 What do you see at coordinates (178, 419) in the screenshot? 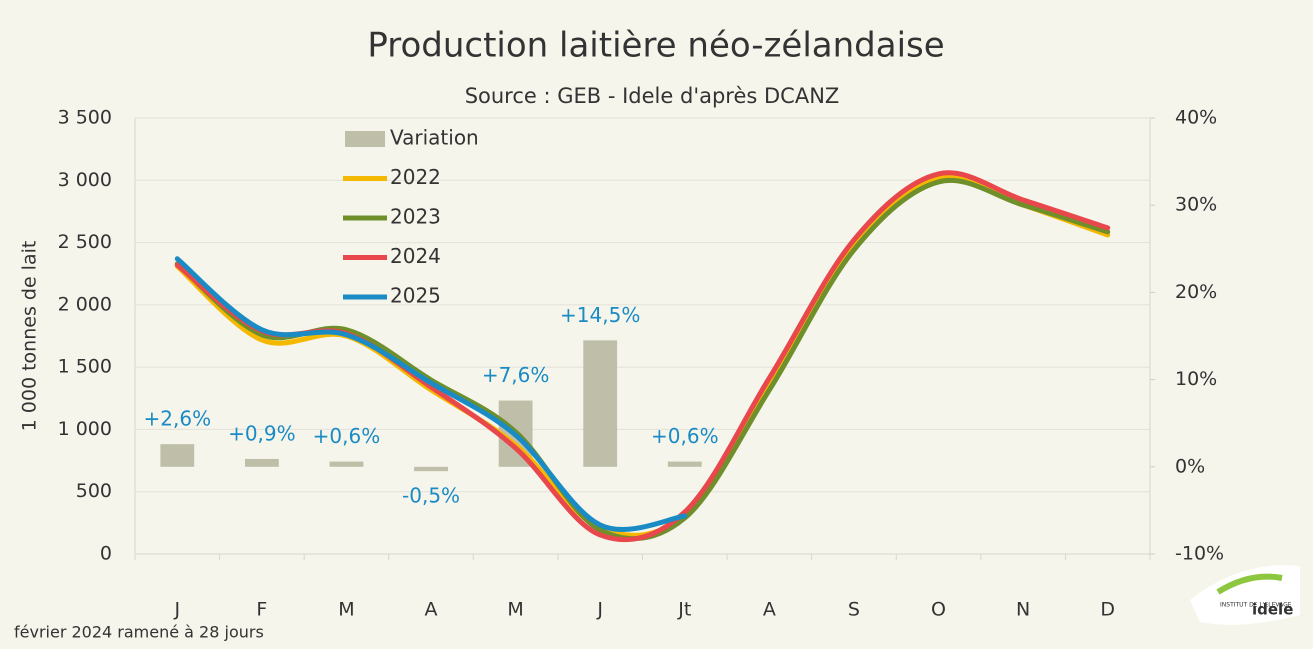
I see `data-label: +2,6%` at bounding box center [178, 419].